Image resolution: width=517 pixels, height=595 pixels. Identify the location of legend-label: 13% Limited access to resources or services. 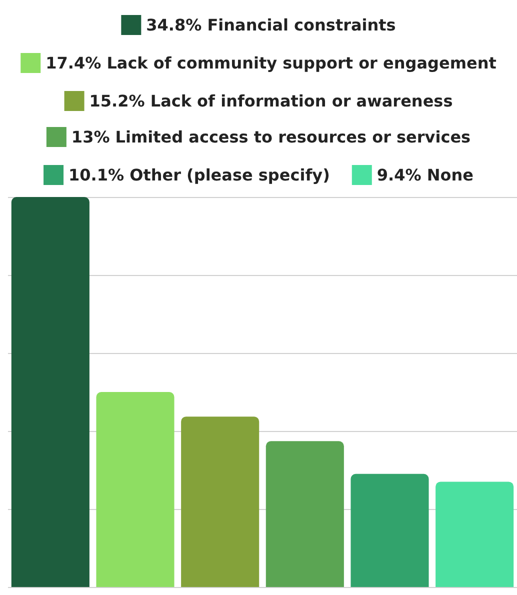
(271, 137).